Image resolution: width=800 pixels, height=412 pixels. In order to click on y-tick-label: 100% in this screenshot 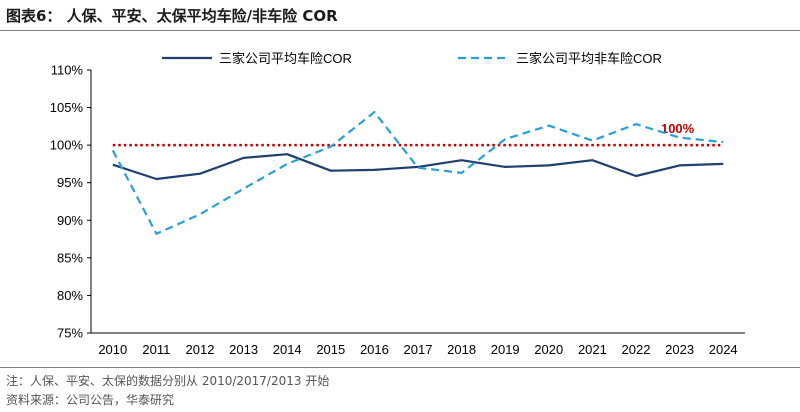, I will do `click(67, 145)`.